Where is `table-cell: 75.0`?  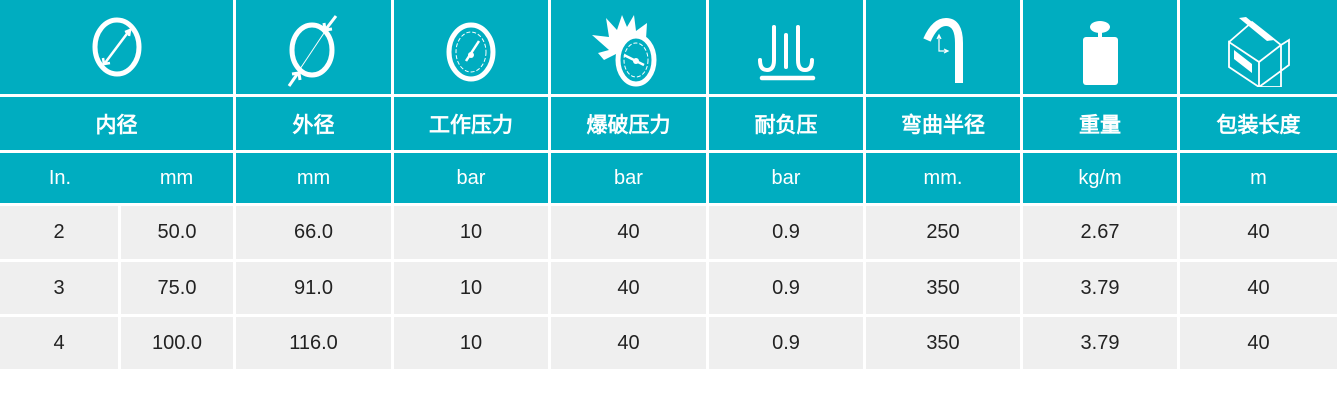
table-cell: 75.0 is located at coordinates (177, 288).